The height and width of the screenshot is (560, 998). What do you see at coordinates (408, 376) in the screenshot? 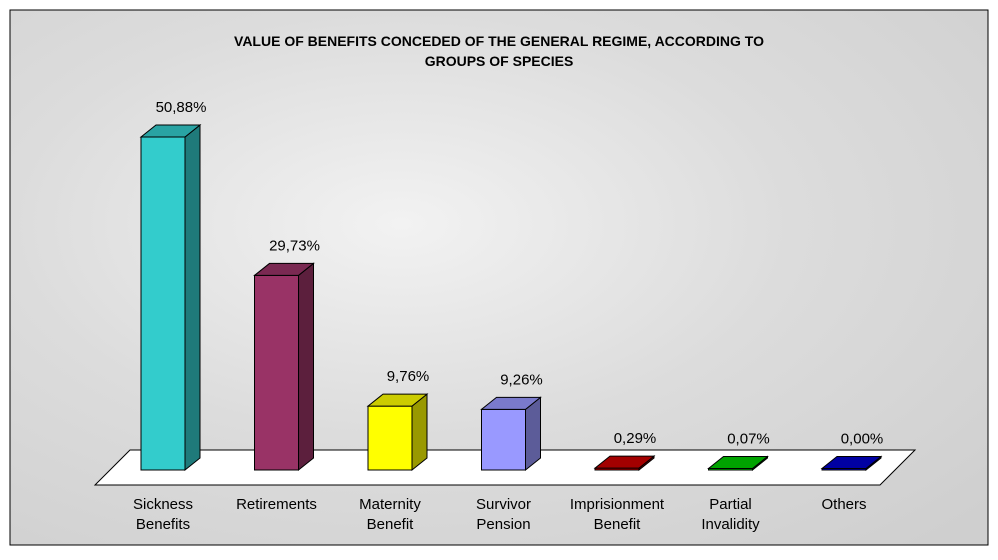
I see `value-label: 9,76%` at bounding box center [408, 376].